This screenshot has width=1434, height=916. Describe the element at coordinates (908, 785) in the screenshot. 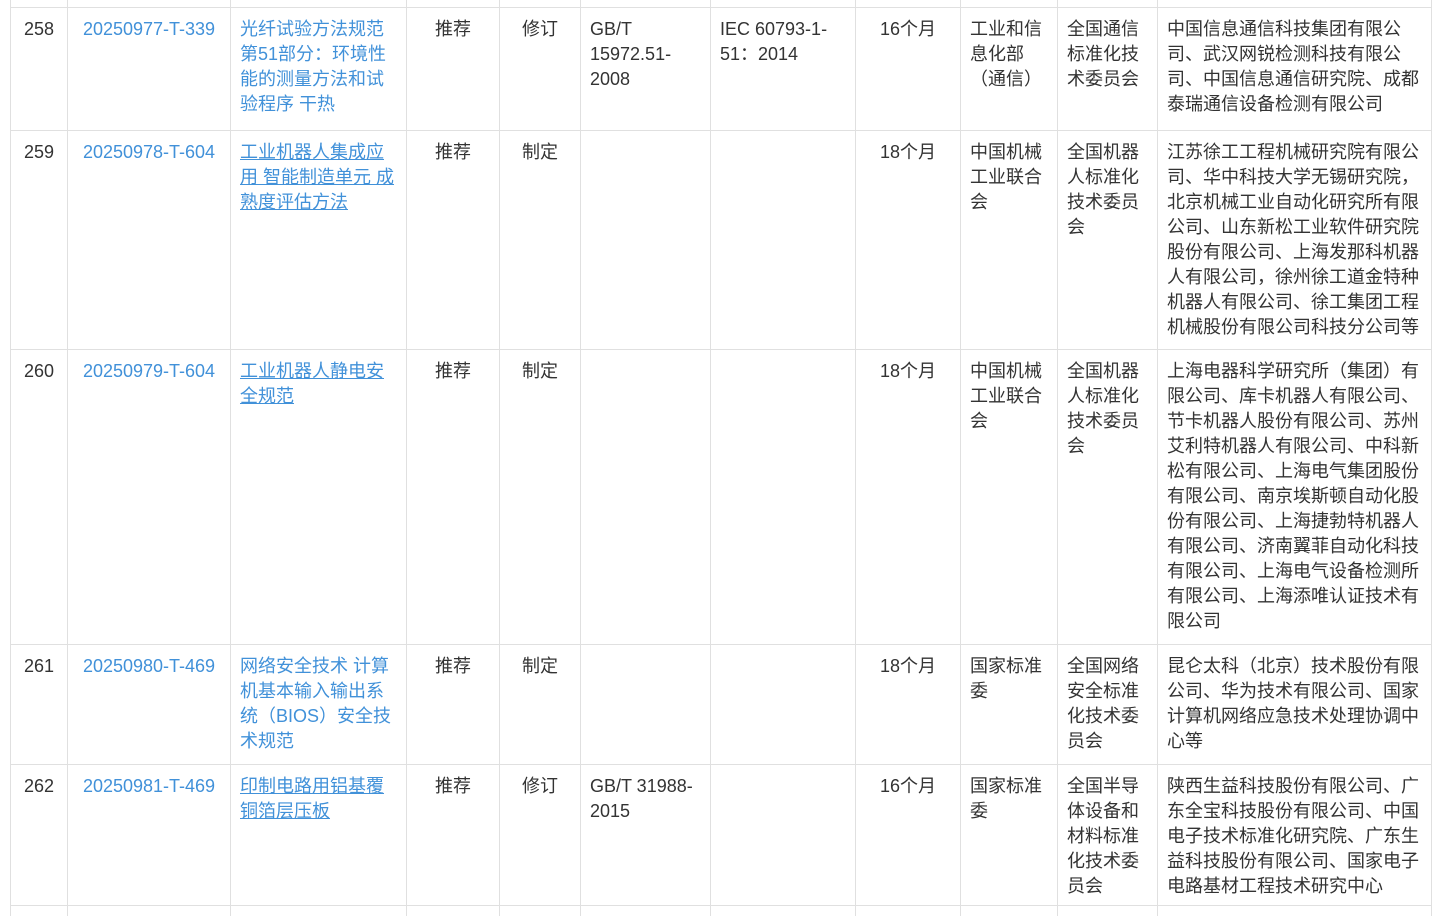

I see `duration-text: 16个月` at that location.